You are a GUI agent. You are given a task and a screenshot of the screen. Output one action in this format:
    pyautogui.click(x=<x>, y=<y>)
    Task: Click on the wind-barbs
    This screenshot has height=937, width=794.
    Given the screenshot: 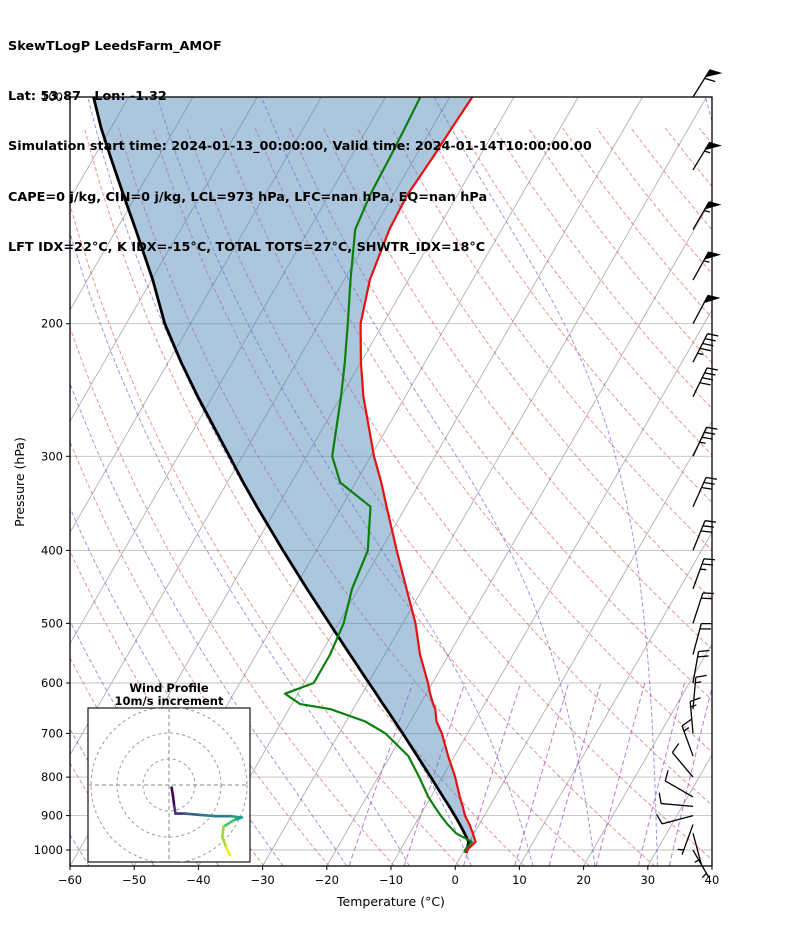 What is the action you would take?
    pyautogui.click(x=689, y=474)
    